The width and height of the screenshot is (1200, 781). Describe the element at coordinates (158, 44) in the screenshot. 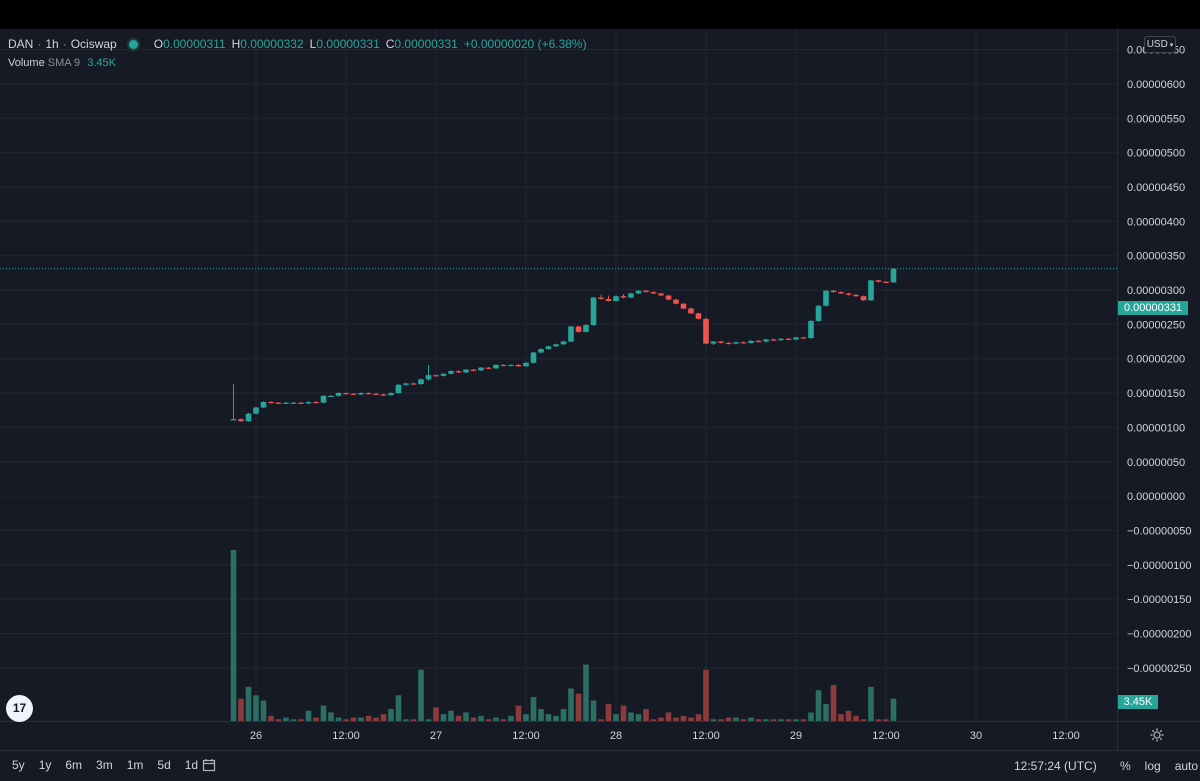

I see `open-key: O` at that location.